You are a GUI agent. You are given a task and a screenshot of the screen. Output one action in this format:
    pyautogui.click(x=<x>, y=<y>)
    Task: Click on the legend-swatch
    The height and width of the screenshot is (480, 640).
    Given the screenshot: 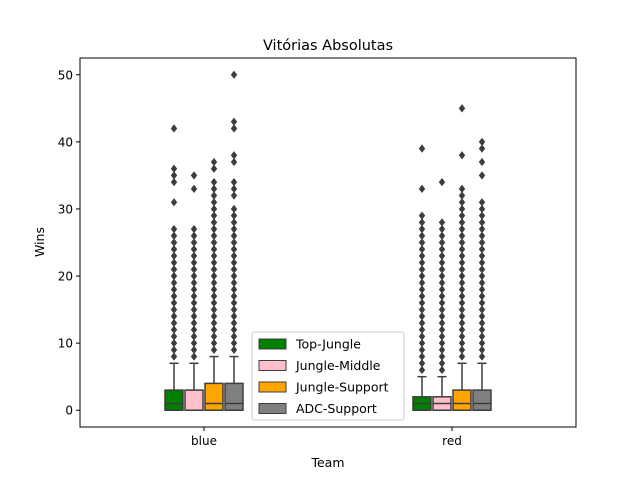 What is the action you would take?
    pyautogui.click(x=272, y=365)
    